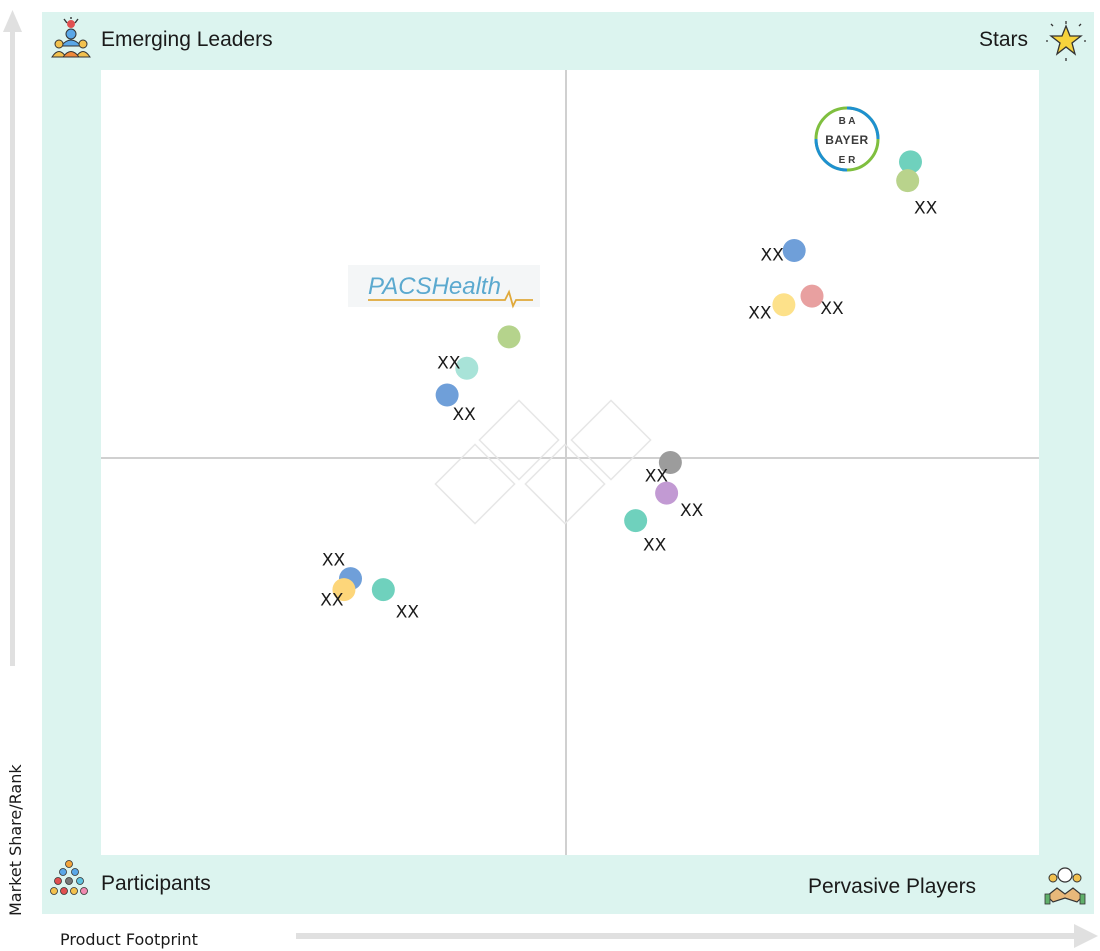  I want to click on bayer-logo-vertical-bottom: E R, so click(847, 160).